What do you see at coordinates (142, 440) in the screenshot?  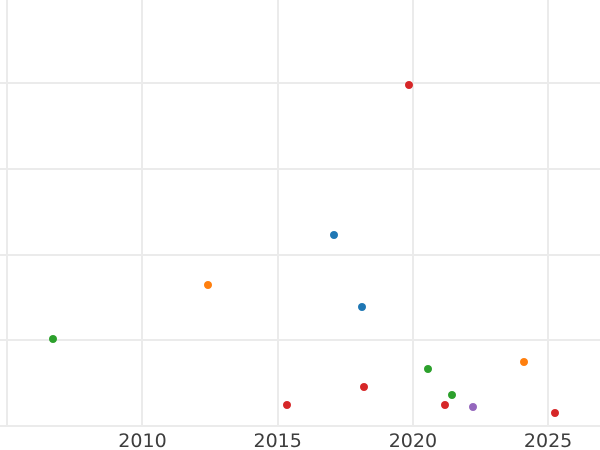 I see `x-tick-label: 2010` at bounding box center [142, 440].